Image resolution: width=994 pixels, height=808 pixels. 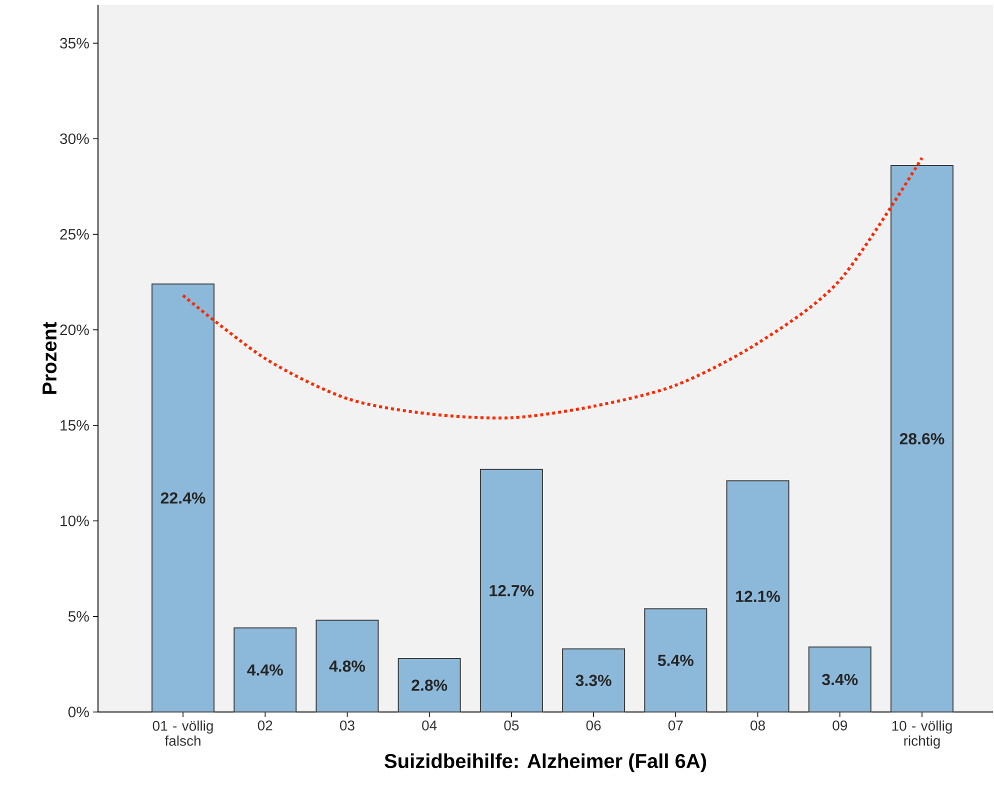 I want to click on data-label: 5.4%, so click(x=676, y=660).